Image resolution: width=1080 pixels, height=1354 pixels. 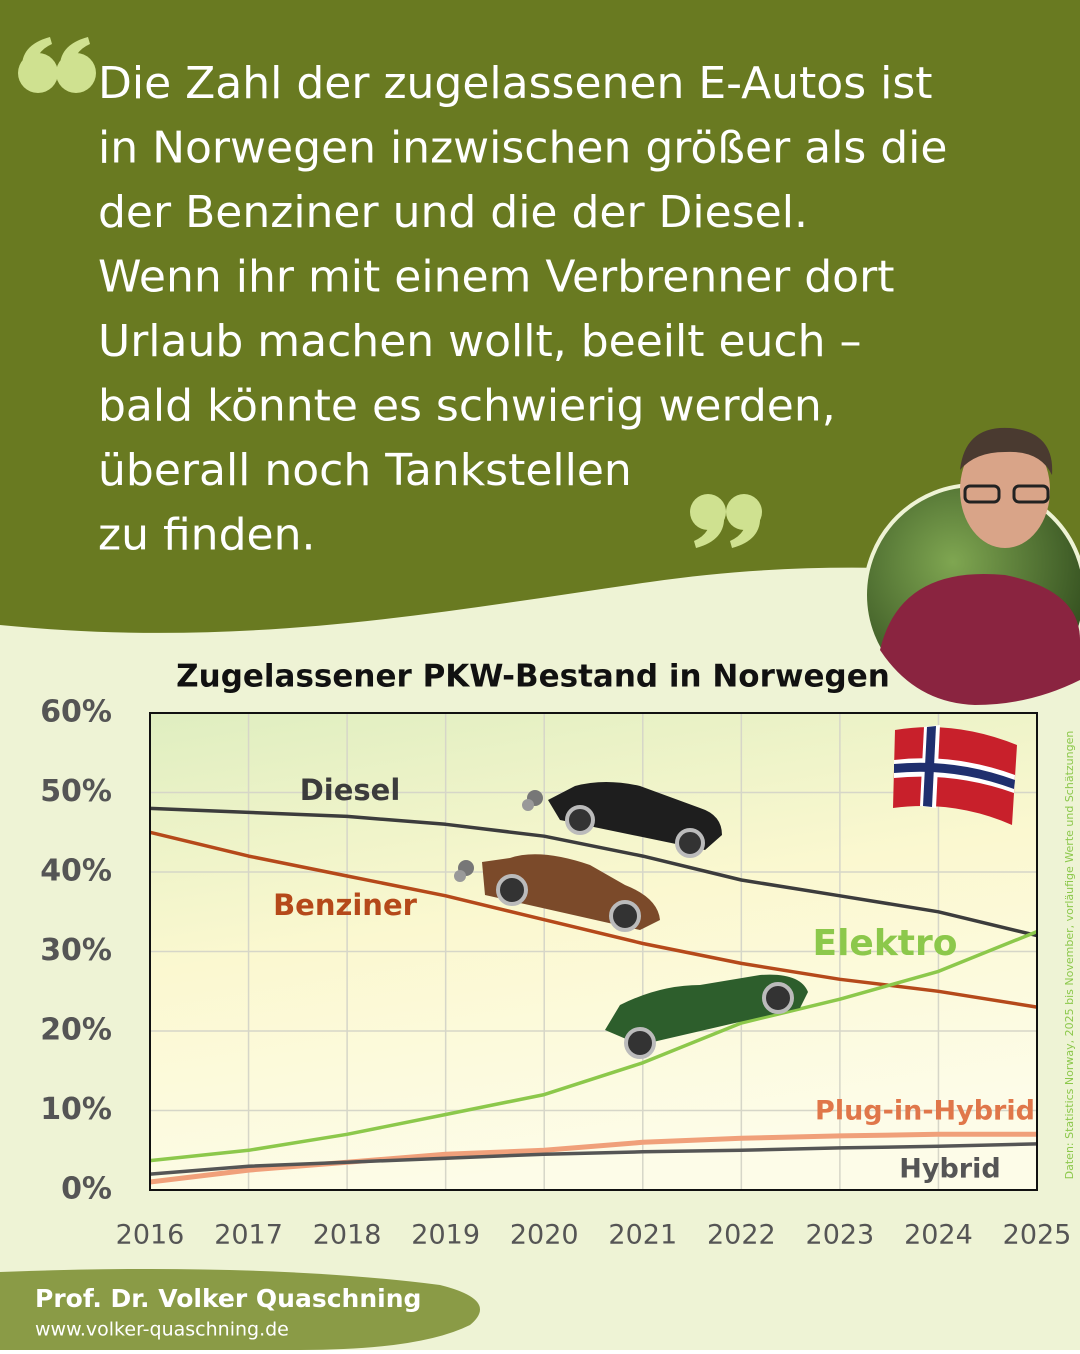 What do you see at coordinates (642, 1235) in the screenshot?
I see `x-tick-label: 2021` at bounding box center [642, 1235].